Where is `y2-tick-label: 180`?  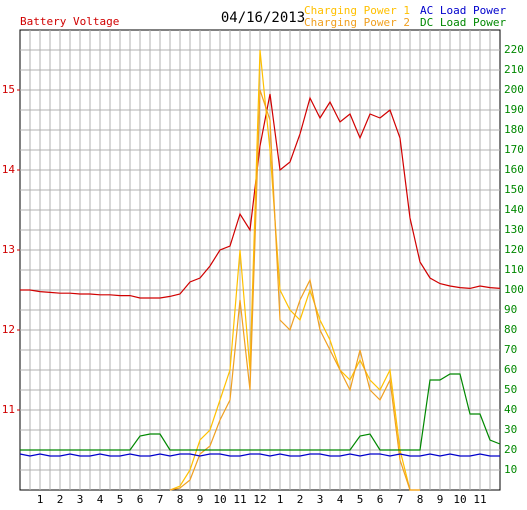 y2-tick-label: 180 is located at coordinates (514, 129).